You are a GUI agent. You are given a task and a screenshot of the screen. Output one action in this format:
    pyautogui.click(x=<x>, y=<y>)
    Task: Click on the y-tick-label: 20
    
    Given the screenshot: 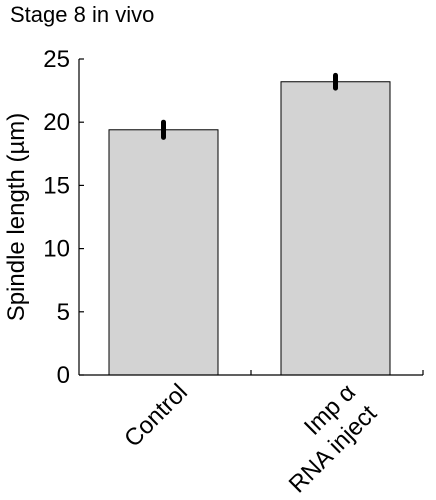 What is the action you would take?
    pyautogui.click(x=56, y=122)
    